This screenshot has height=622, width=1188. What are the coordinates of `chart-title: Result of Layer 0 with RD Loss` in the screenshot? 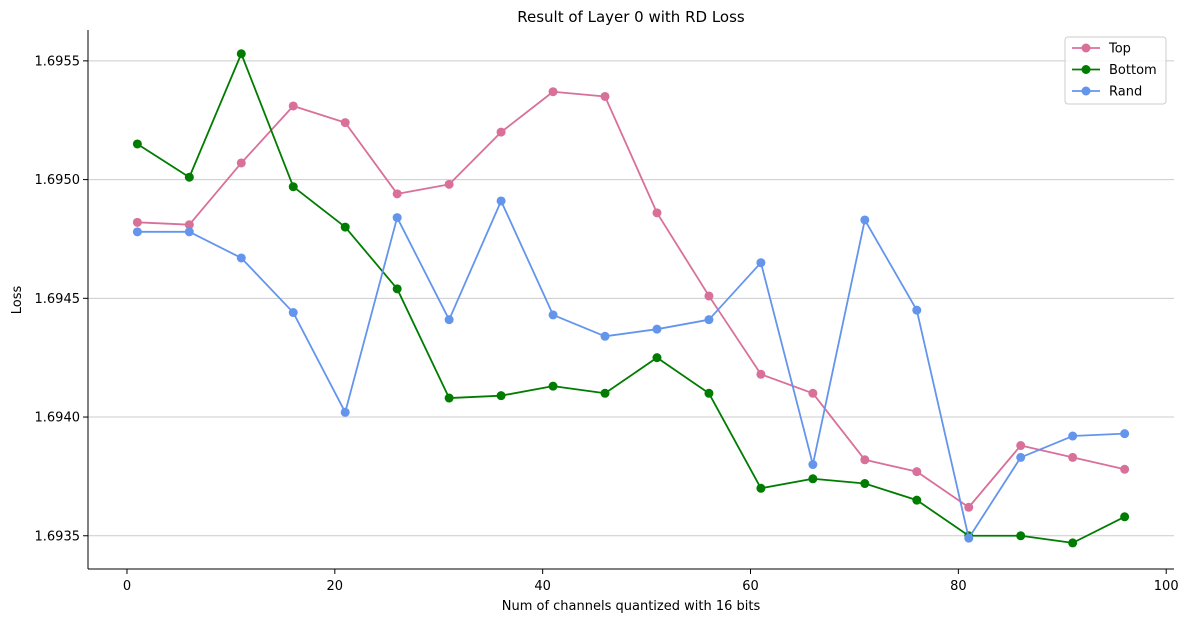 It's located at (631, 17).